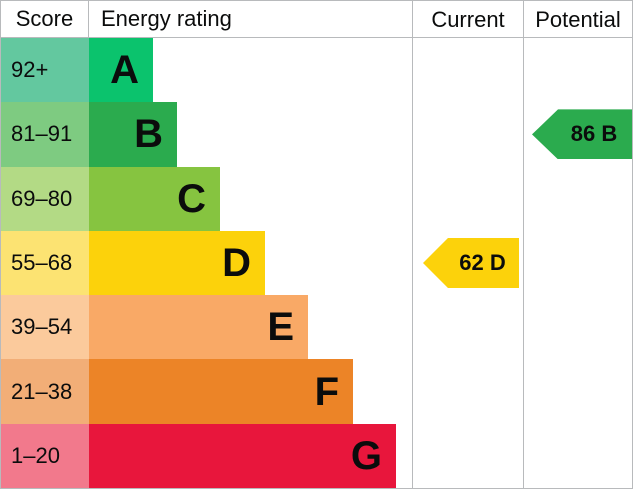 This screenshot has height=489, width=633. What do you see at coordinates (316, 198) in the screenshot?
I see `table-row: 69–80 C` at bounding box center [316, 198].